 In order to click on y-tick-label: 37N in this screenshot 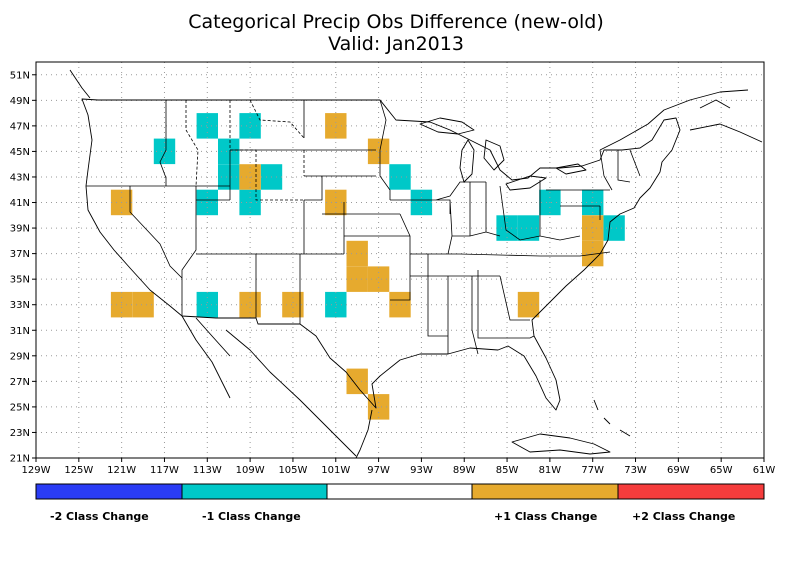, I will do `click(20, 254)`.